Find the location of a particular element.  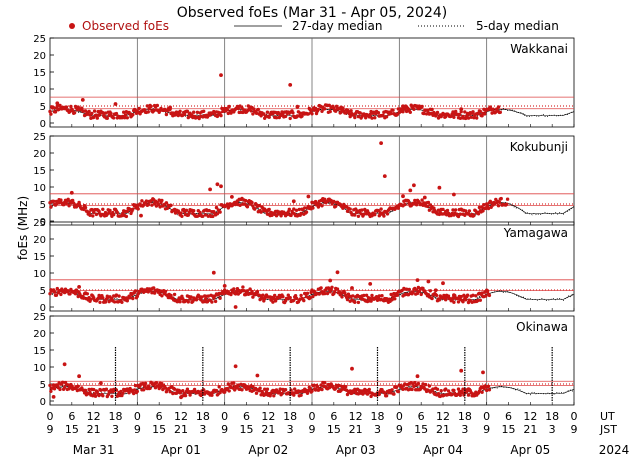

jst-hour-label: 3 is located at coordinates (552, 429).